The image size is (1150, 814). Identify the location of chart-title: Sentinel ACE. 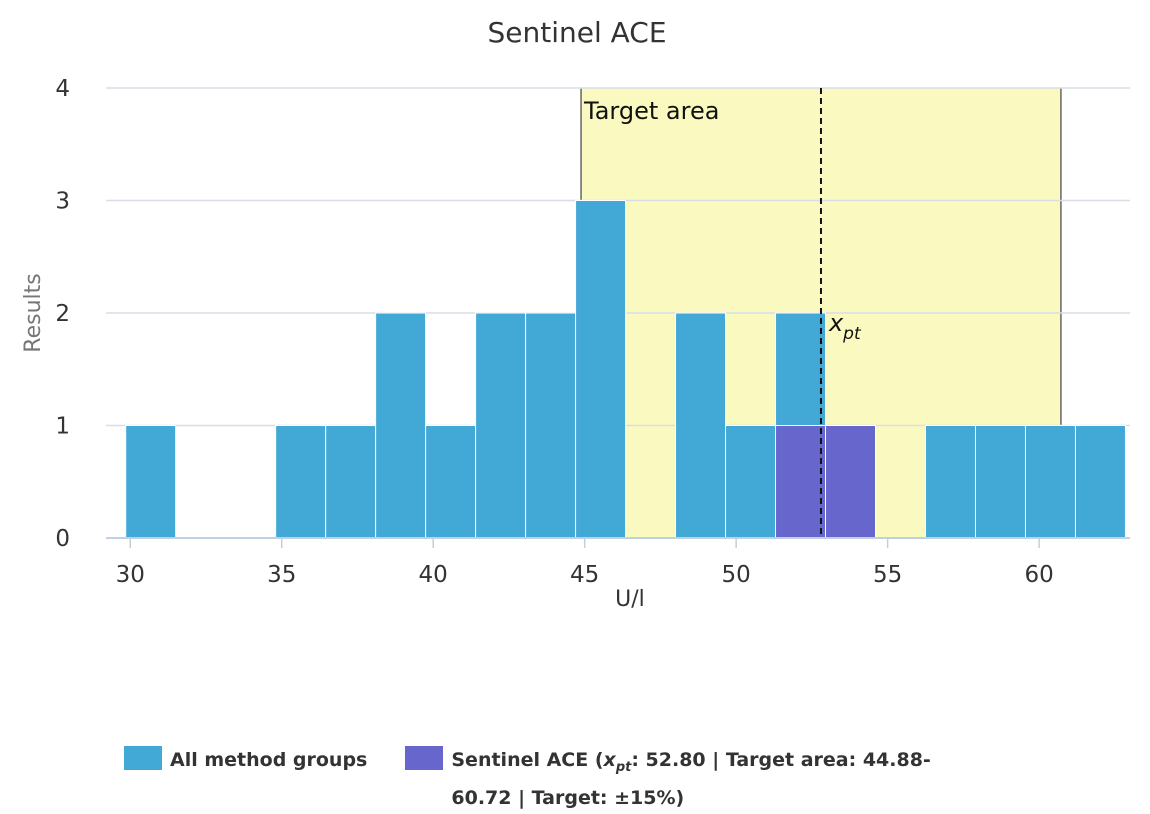
(576, 32).